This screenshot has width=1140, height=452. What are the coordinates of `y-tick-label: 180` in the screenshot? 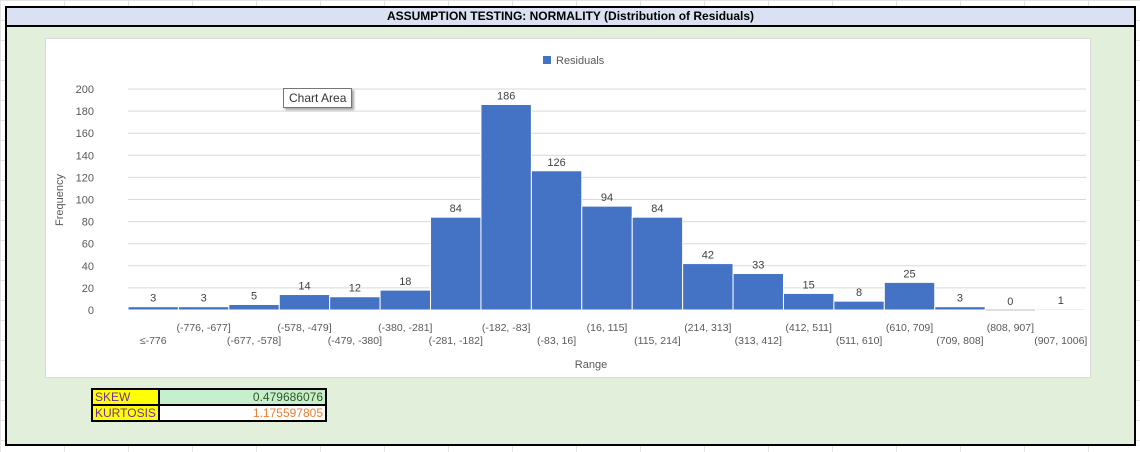 It's located at (85, 112).